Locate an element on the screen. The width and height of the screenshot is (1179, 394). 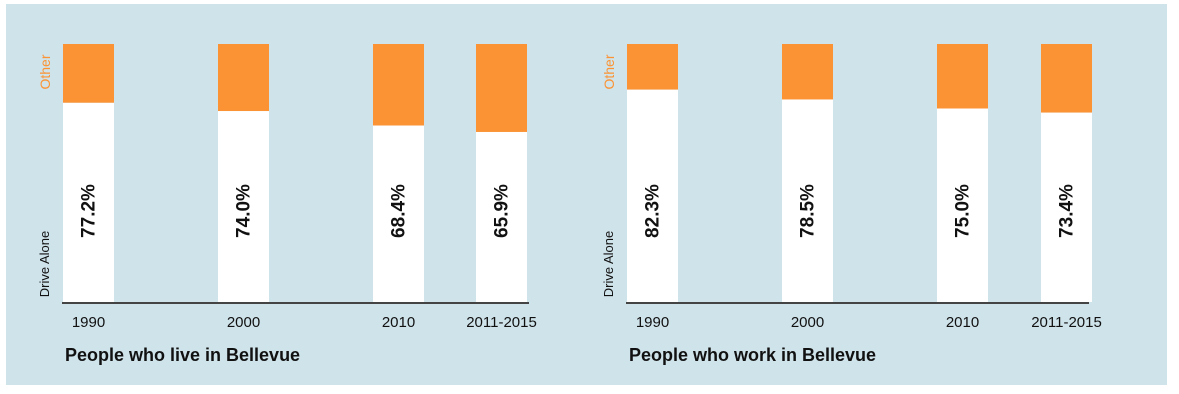
bar-value-label: 68.4% is located at coordinates (399, 211).